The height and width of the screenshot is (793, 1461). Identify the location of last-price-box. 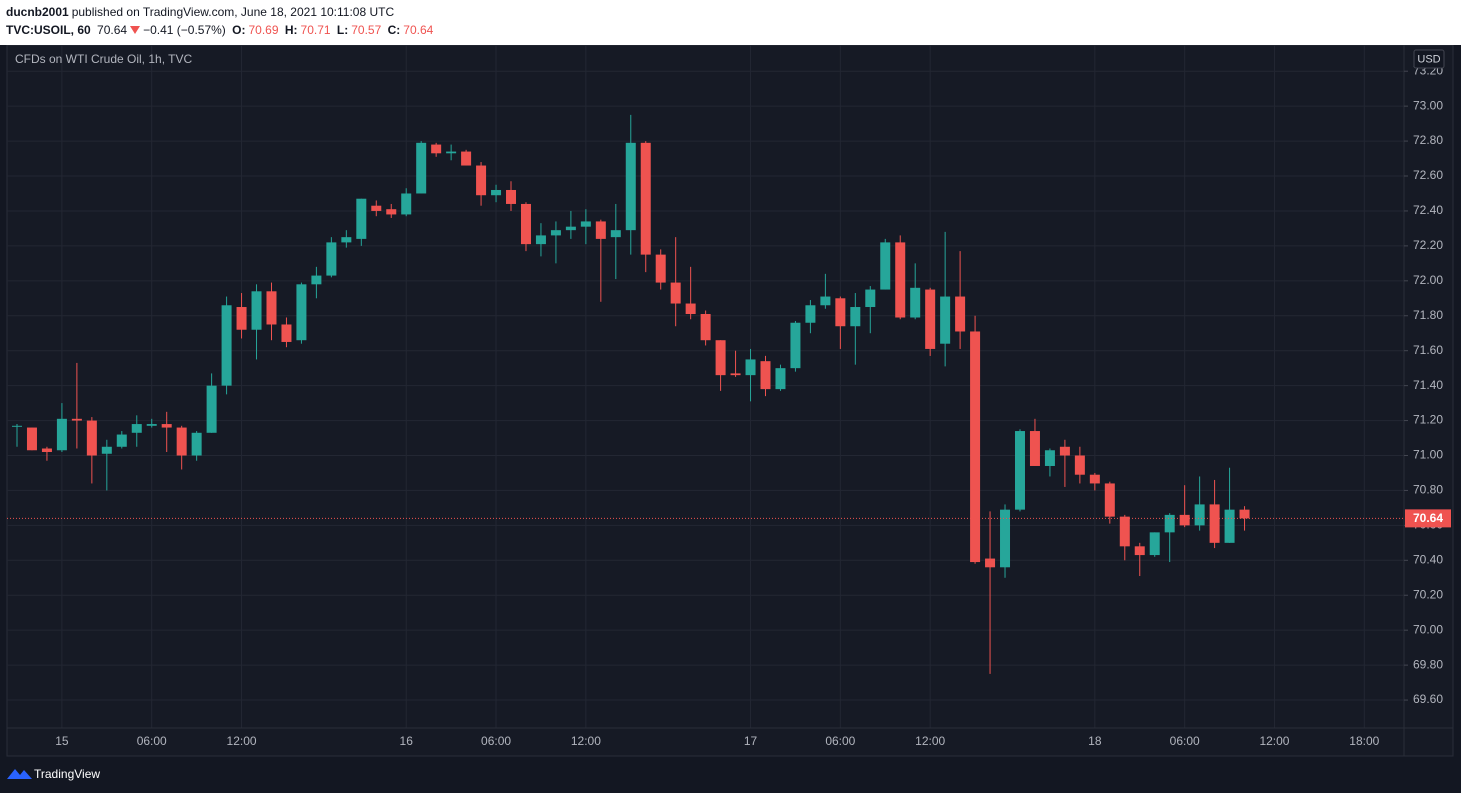
(1428, 518).